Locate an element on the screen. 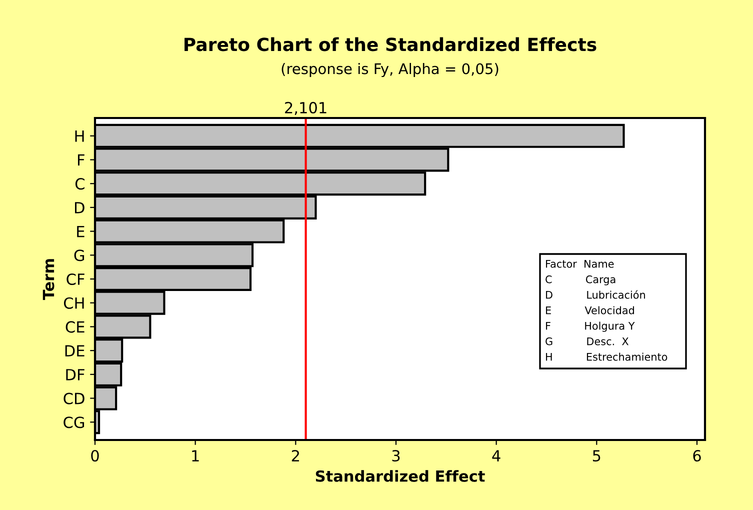  y-tick-label: CH is located at coordinates (74, 303).